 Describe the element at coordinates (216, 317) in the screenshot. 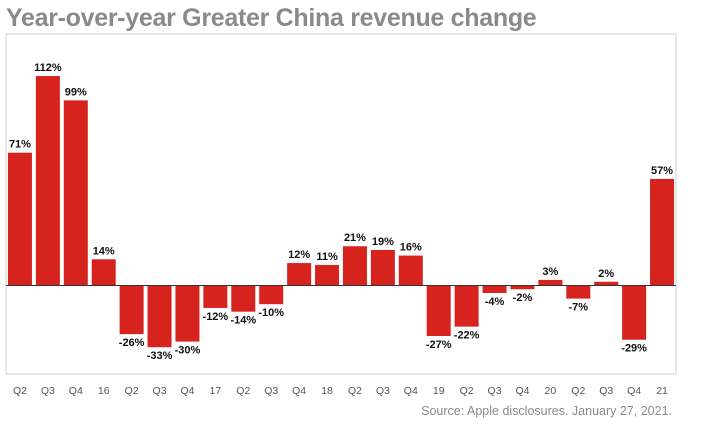

I see `value-label: -12%` at that location.